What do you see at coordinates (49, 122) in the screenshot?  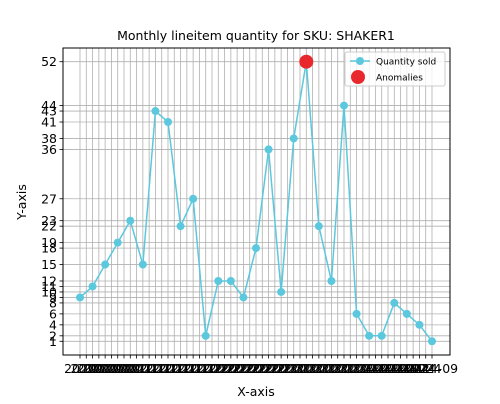 I see `y-tick-label: 41` at bounding box center [49, 122].